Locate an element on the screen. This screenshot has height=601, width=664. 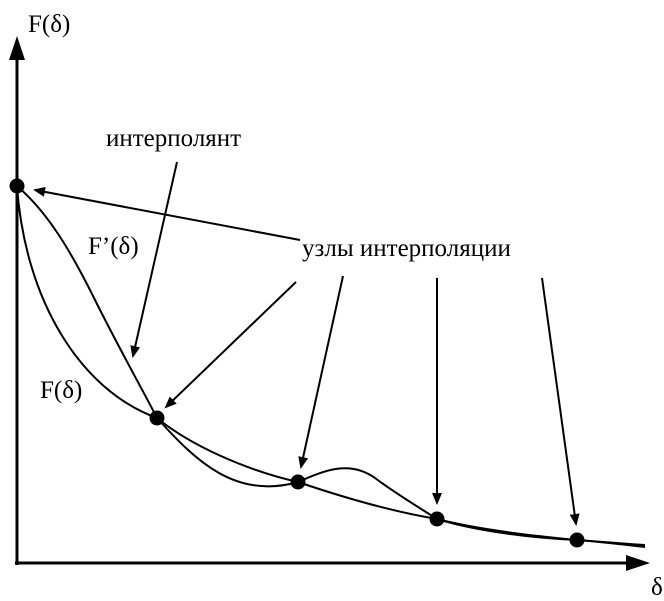
y-axis-arrow-icon is located at coordinates (17, 48).